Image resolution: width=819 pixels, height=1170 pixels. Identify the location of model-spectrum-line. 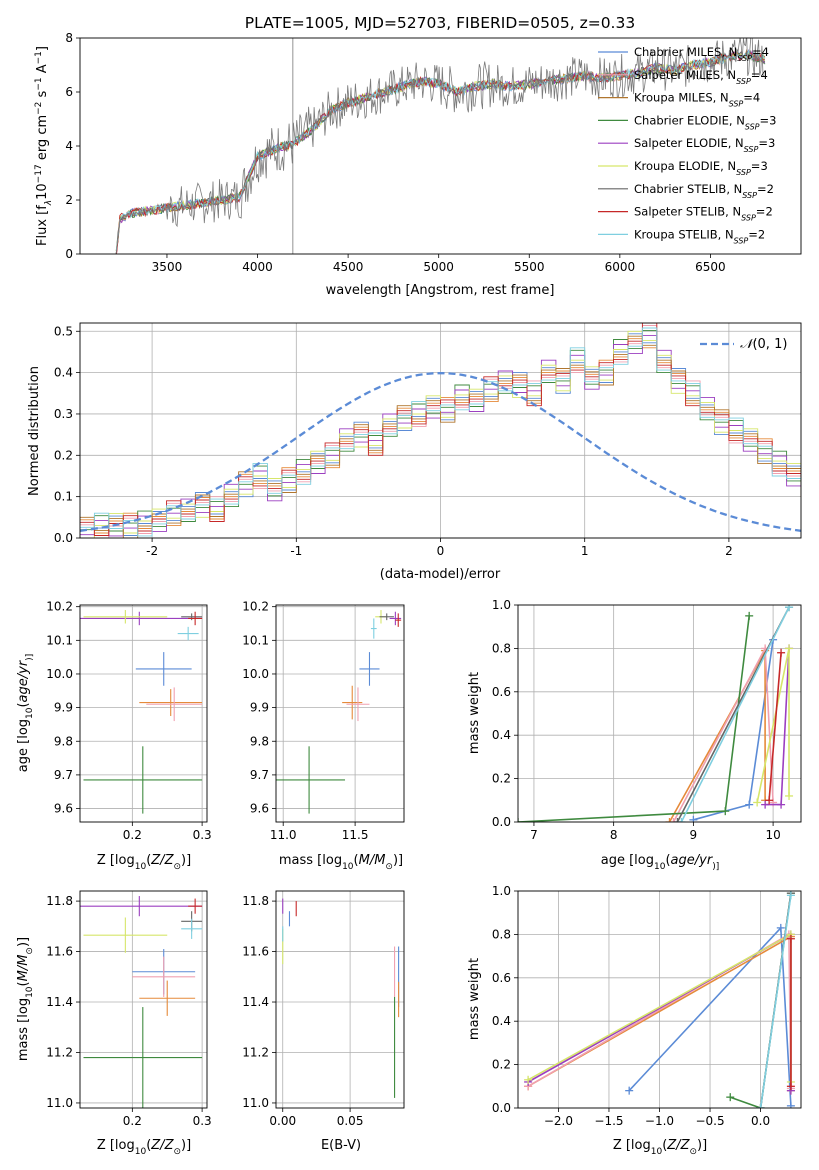
(440, 153).